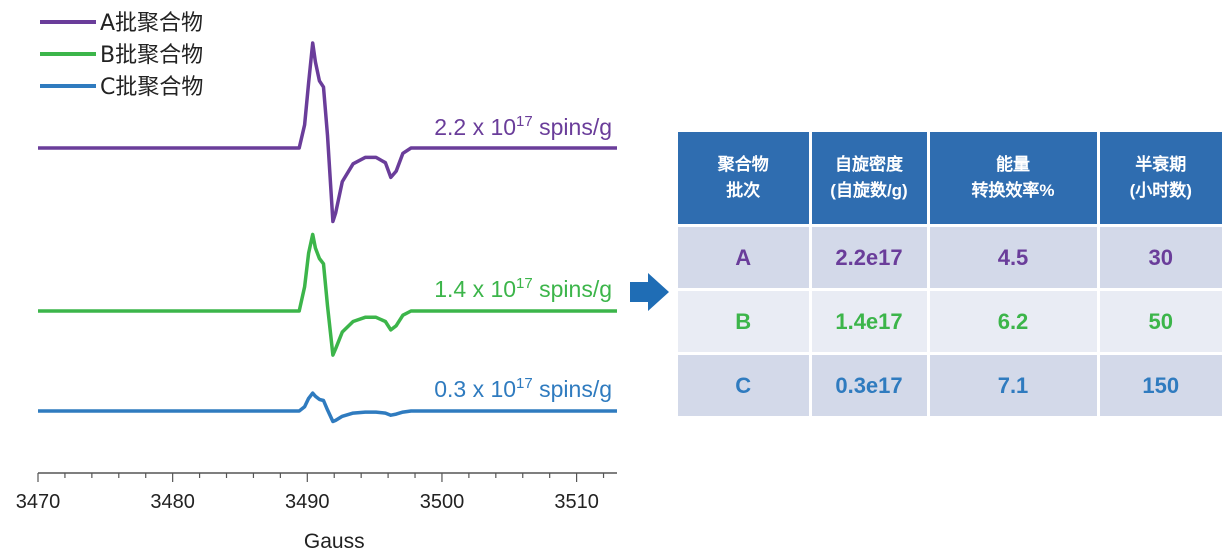  I want to click on cell-half-life: 150, so click(1160, 384).